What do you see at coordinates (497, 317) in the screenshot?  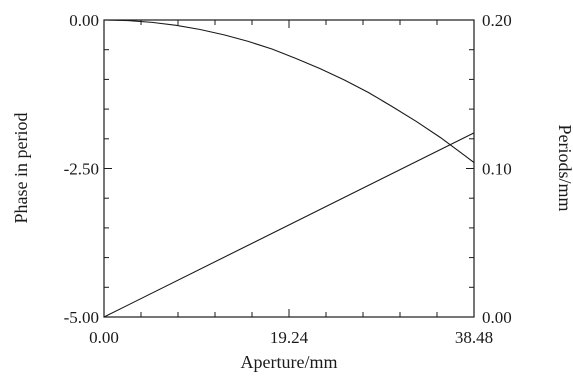 I see `y-right-tick-label: 0.00` at bounding box center [497, 317].